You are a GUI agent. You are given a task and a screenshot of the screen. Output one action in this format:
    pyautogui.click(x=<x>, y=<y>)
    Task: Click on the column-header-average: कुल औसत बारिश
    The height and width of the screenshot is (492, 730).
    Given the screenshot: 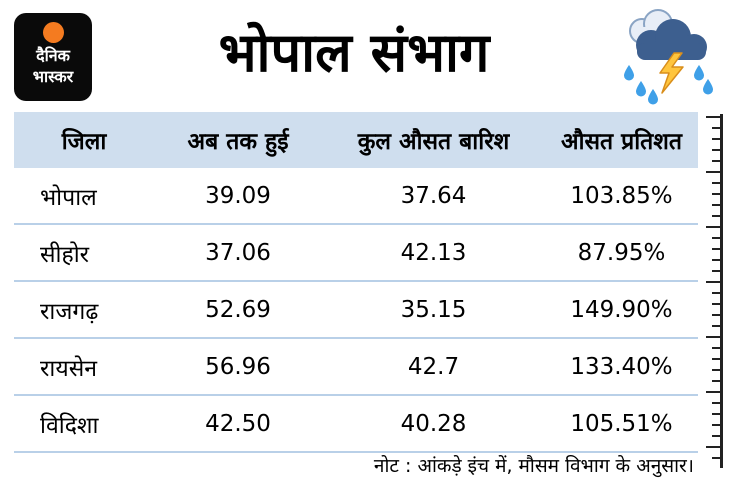 What is the action you would take?
    pyautogui.click(x=433, y=142)
    